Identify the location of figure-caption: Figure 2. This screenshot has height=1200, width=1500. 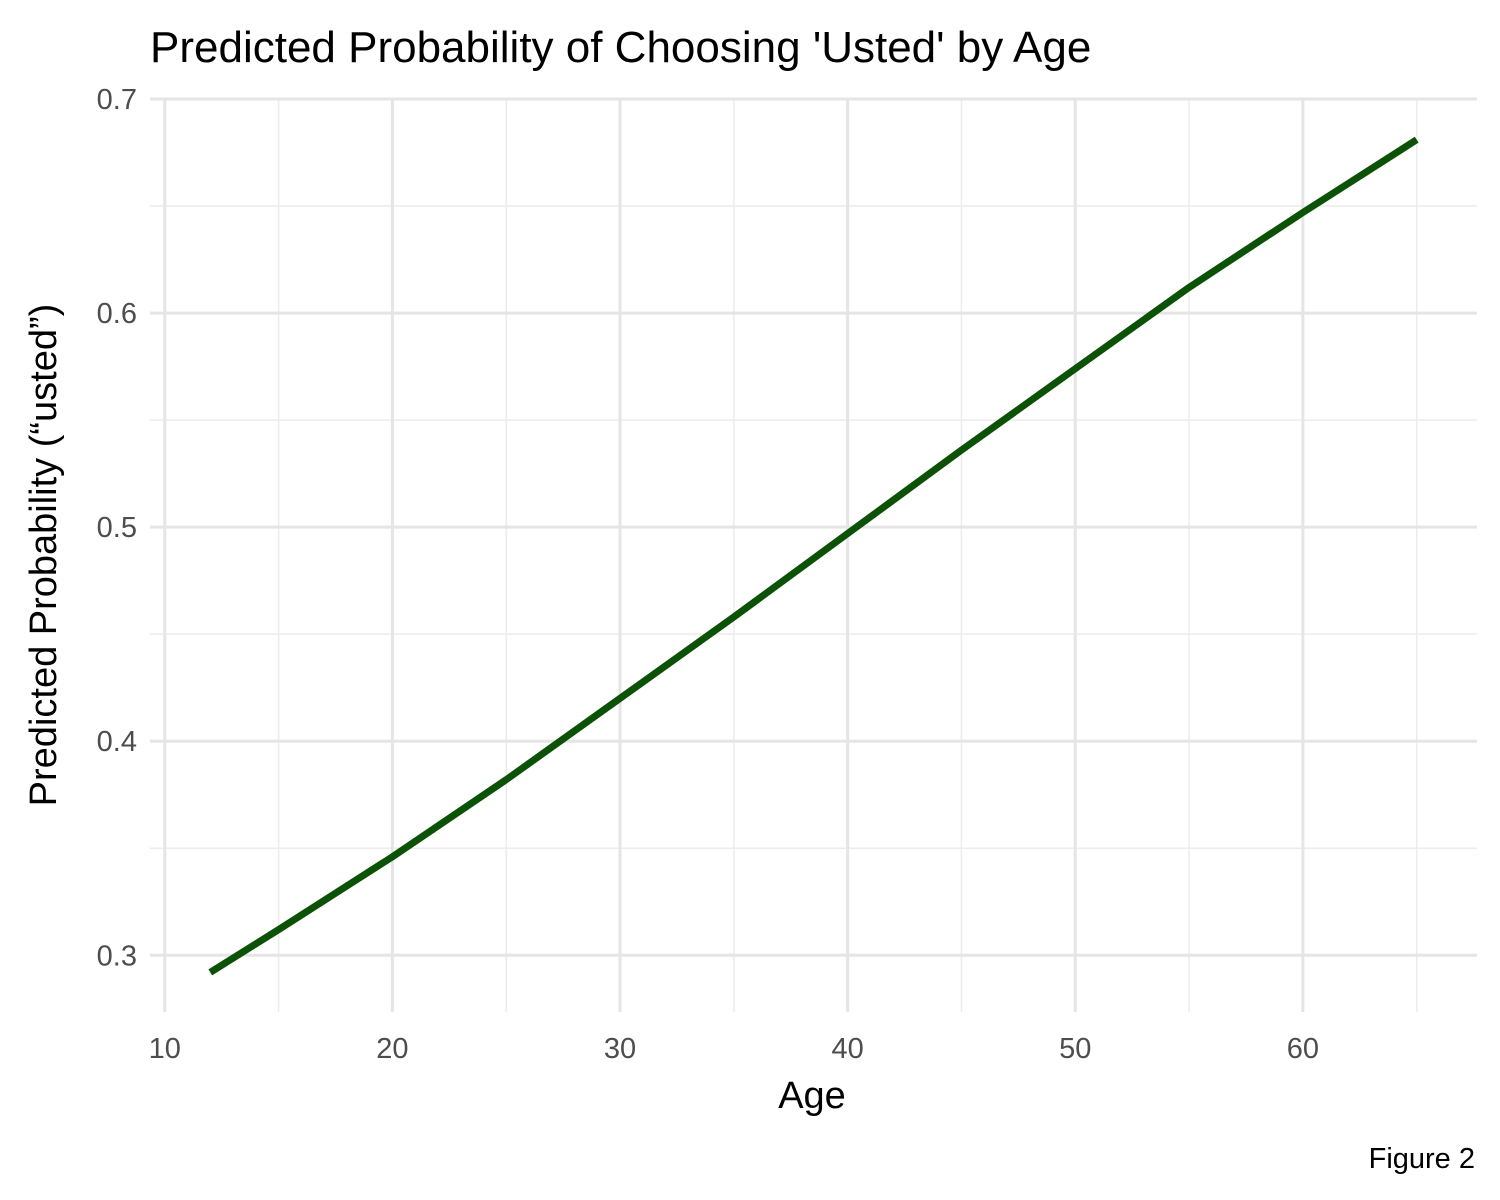
(1422, 1159).